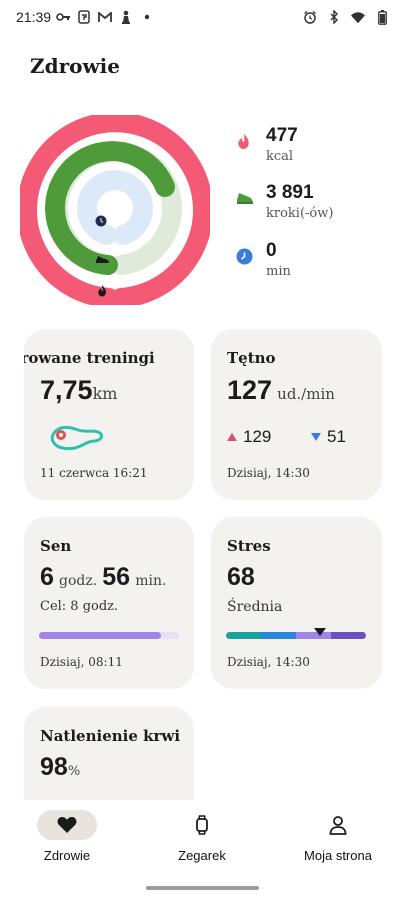  Describe the element at coordinates (271, 250) in the screenshot. I see `minutes-value: 0` at that location.